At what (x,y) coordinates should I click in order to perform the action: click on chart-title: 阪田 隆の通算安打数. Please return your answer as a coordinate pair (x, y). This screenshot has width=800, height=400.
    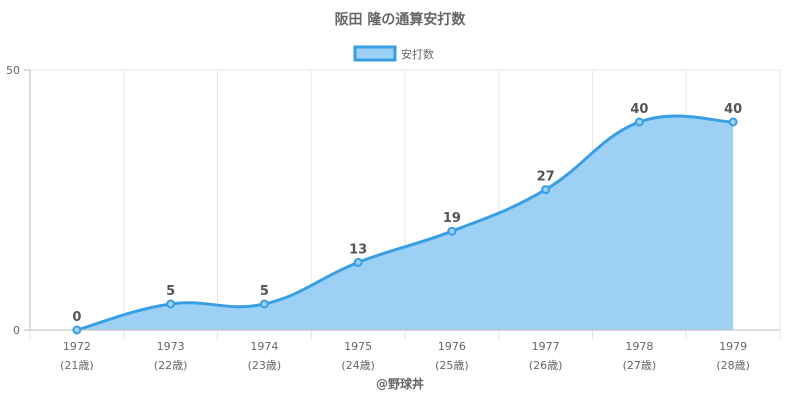
    Looking at the image, I should click on (401, 19).